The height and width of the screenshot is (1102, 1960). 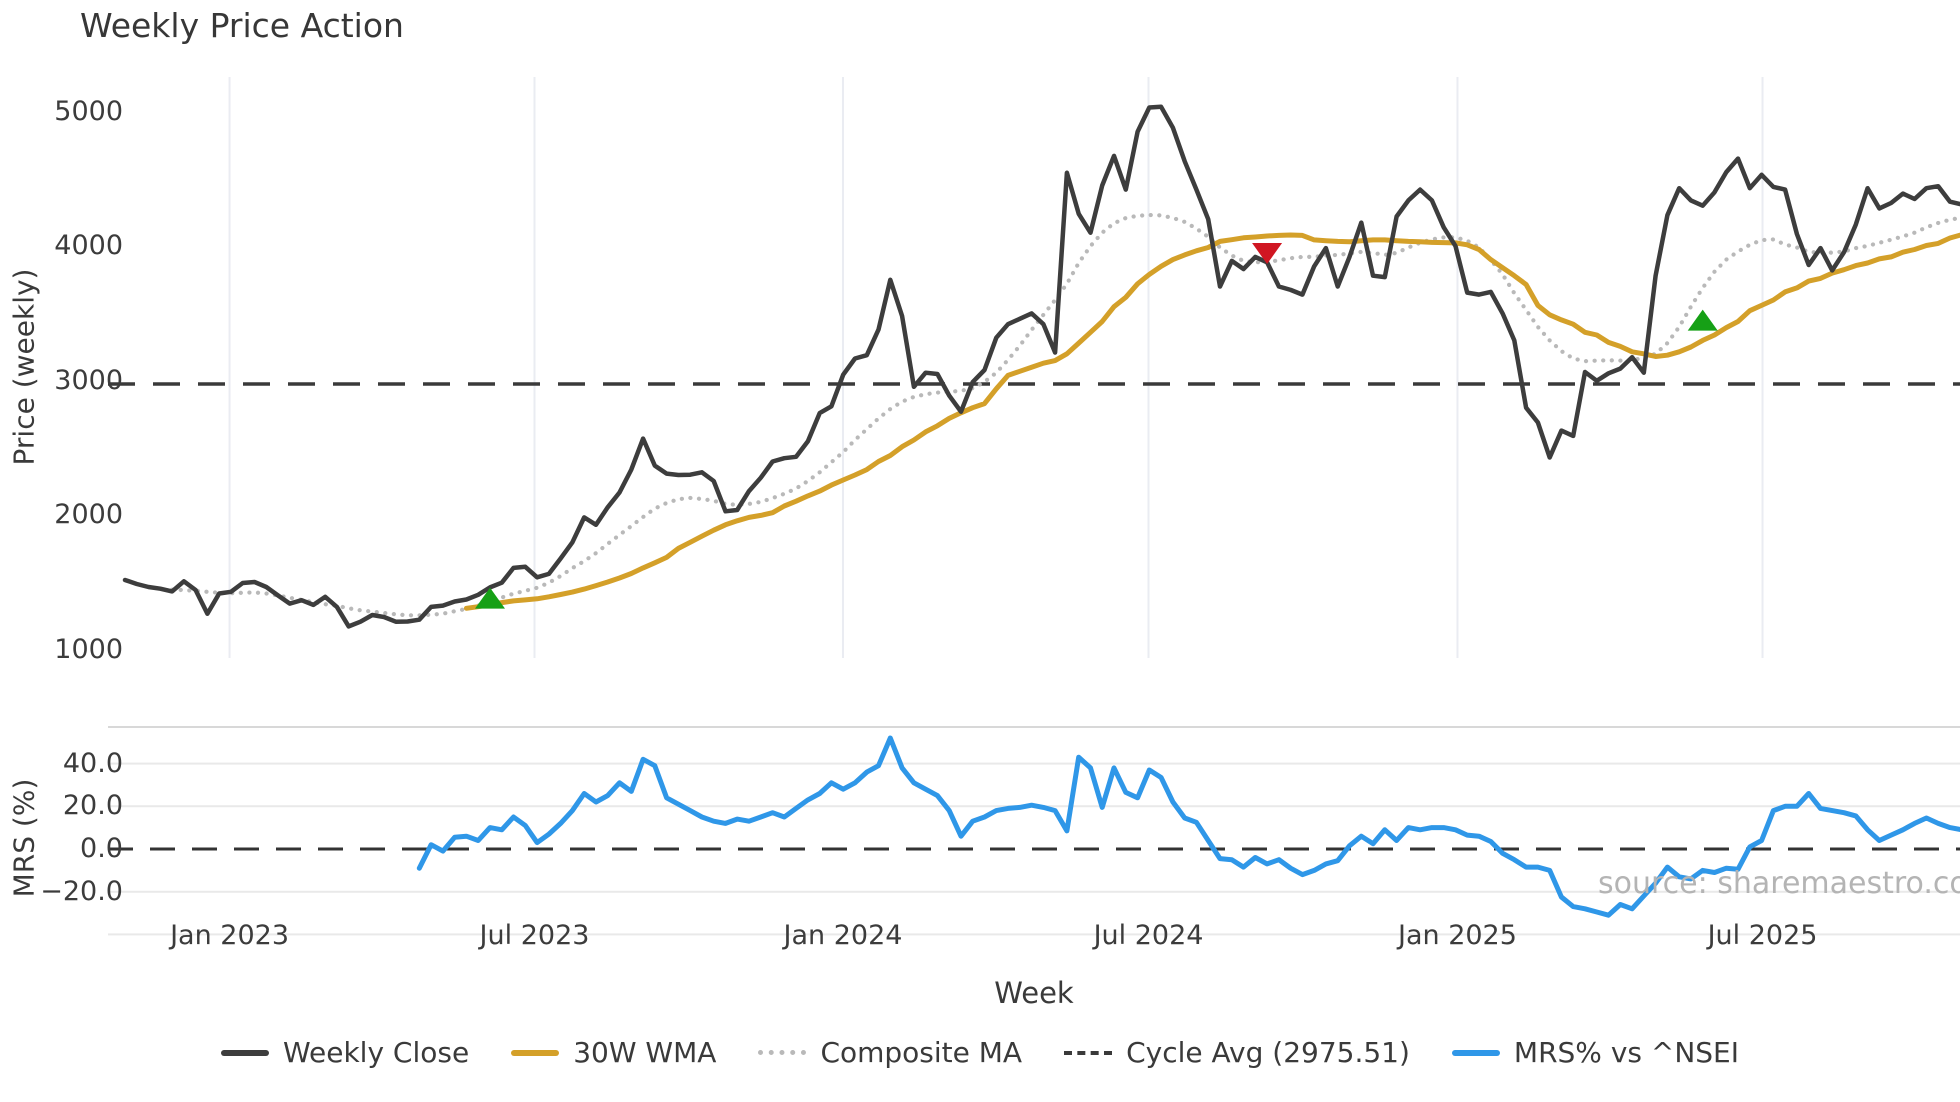 I want to click on x-tick-Jan-2025: Jan 2025, so click(x=1457, y=935).